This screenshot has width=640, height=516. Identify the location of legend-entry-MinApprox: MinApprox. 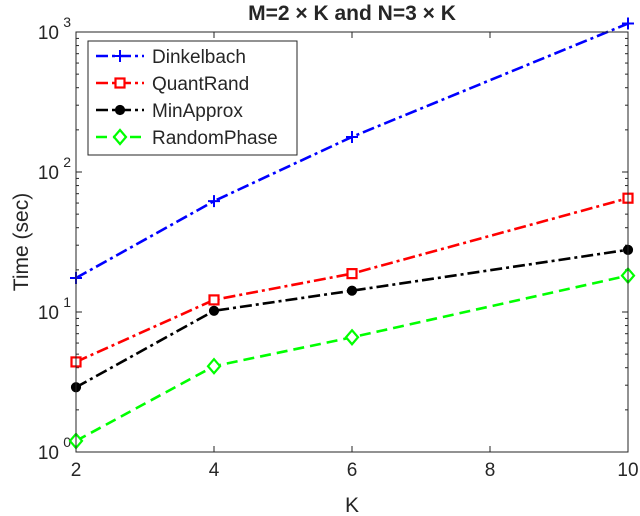
(169, 111).